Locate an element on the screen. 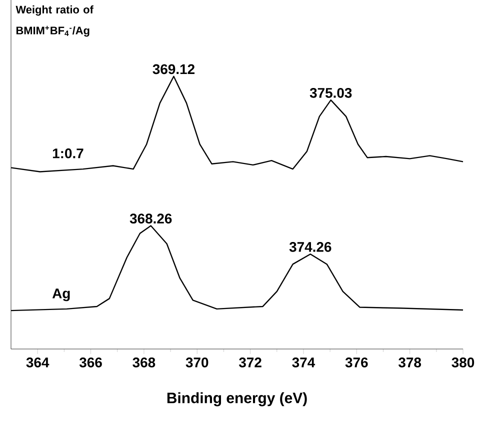  annotation: 374.26 is located at coordinates (310, 247).